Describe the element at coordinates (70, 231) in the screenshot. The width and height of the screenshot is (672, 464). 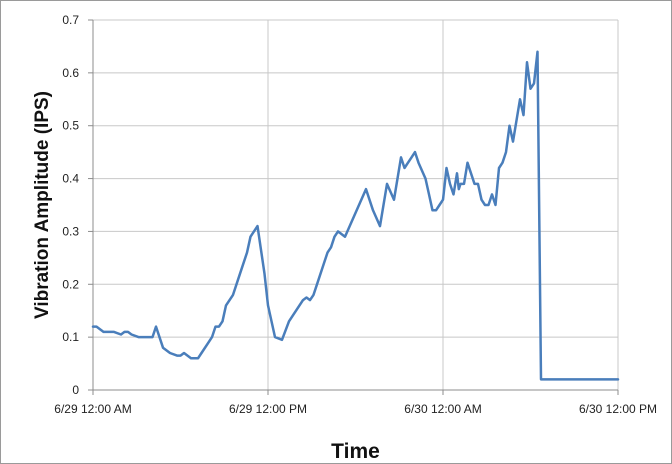
I see `y-tick-label: 0.3` at that location.